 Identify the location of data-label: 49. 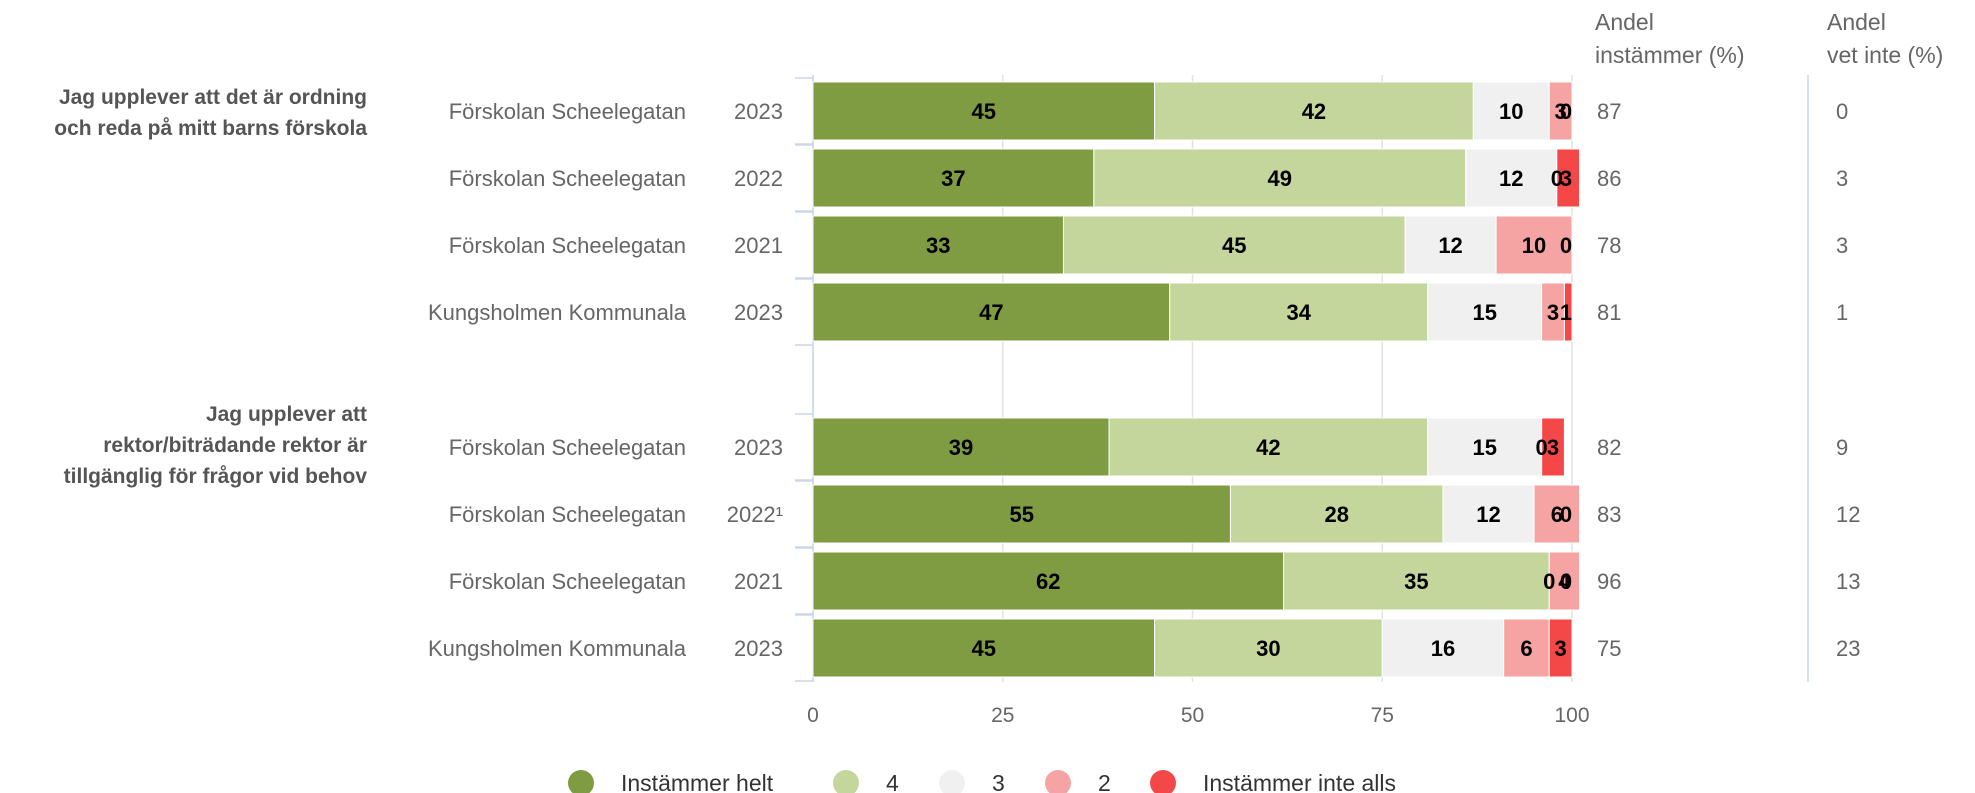
(1280, 178).